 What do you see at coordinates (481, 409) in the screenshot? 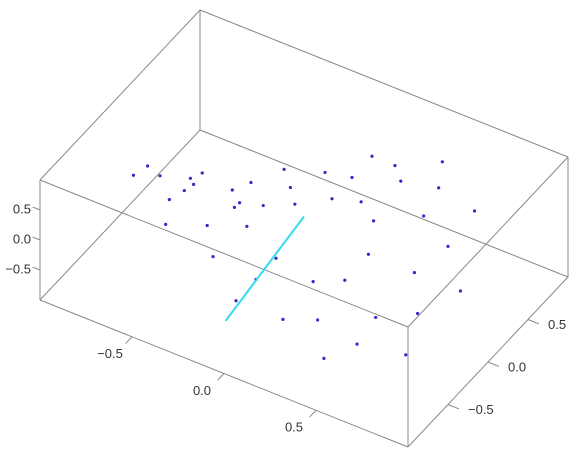
I see `y-tick-label: −0.5` at bounding box center [481, 409].